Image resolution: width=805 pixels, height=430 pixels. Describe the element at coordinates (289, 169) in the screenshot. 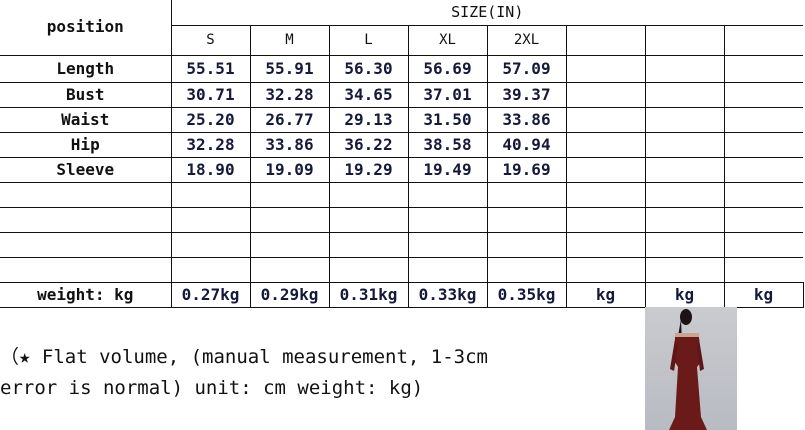

I see `measurement-cell: 19.09` at that location.